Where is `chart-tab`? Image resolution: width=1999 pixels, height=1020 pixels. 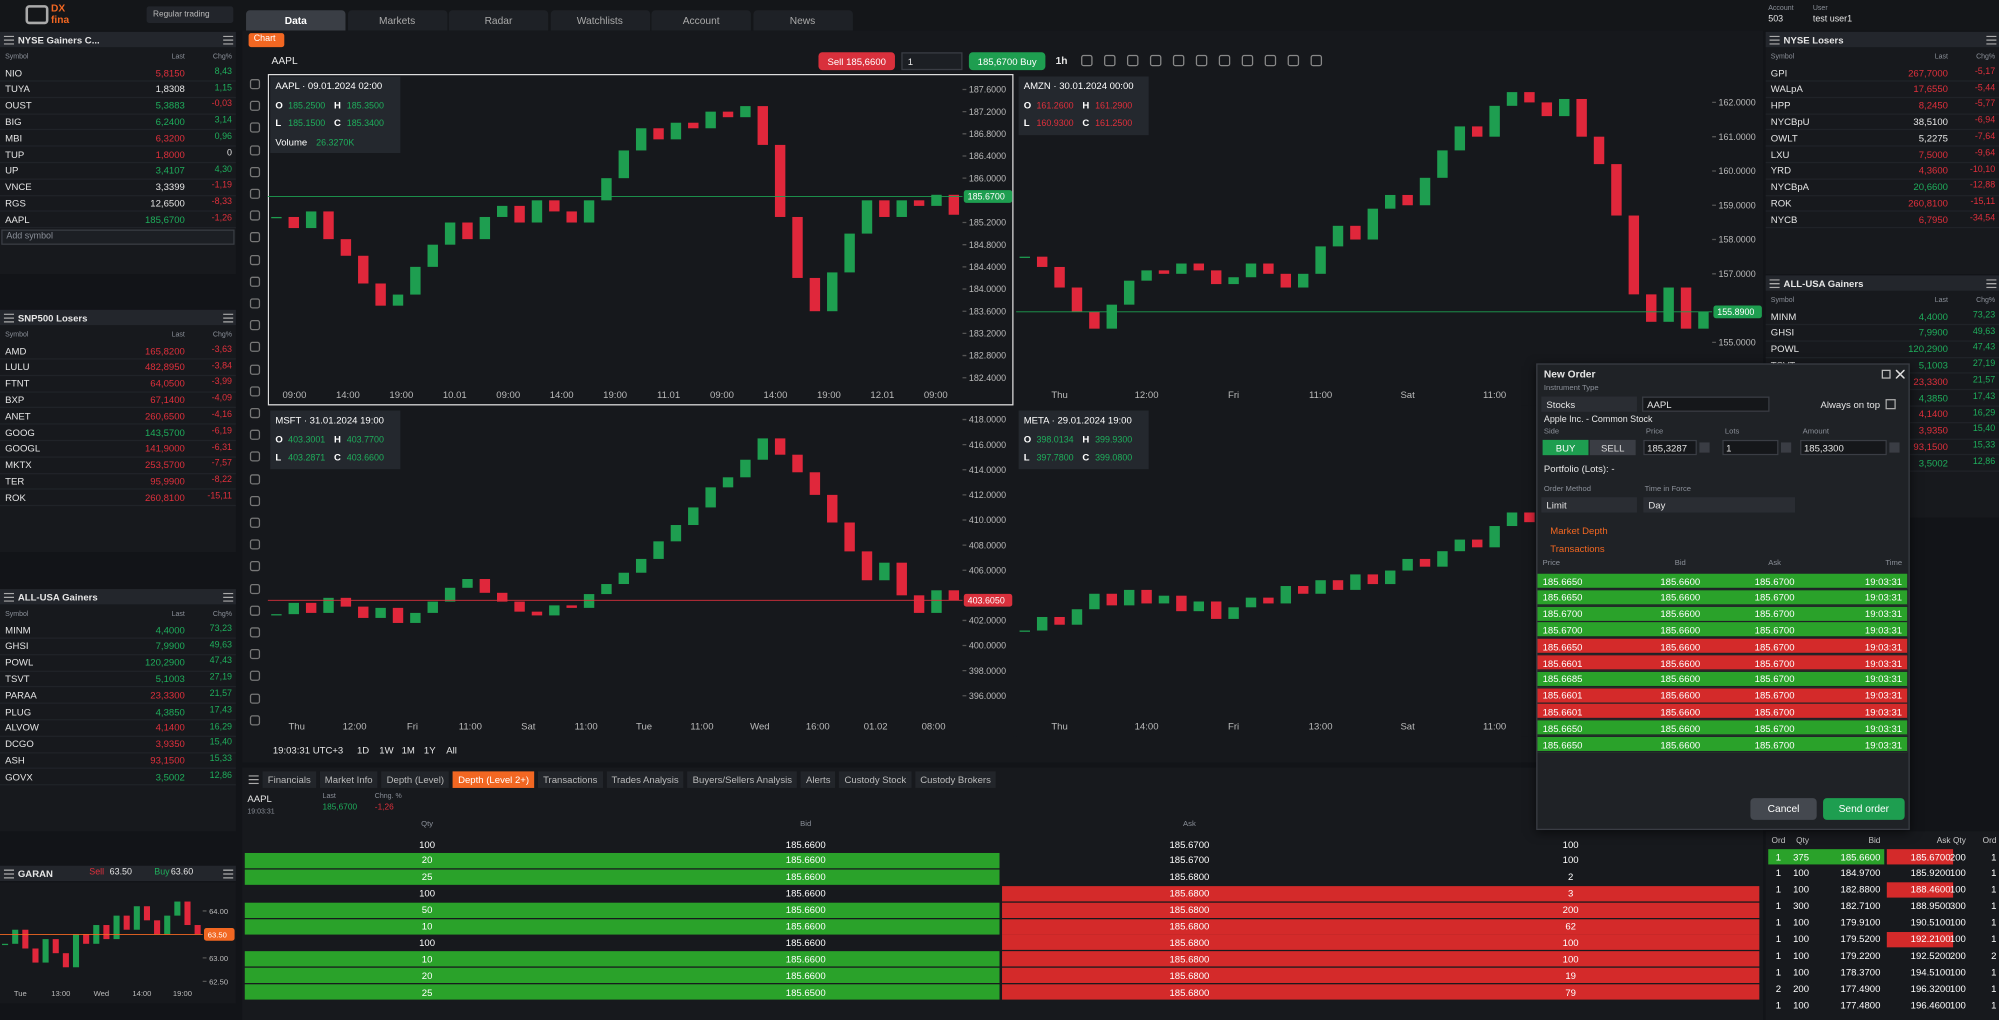 chart-tab is located at coordinates (266, 40).